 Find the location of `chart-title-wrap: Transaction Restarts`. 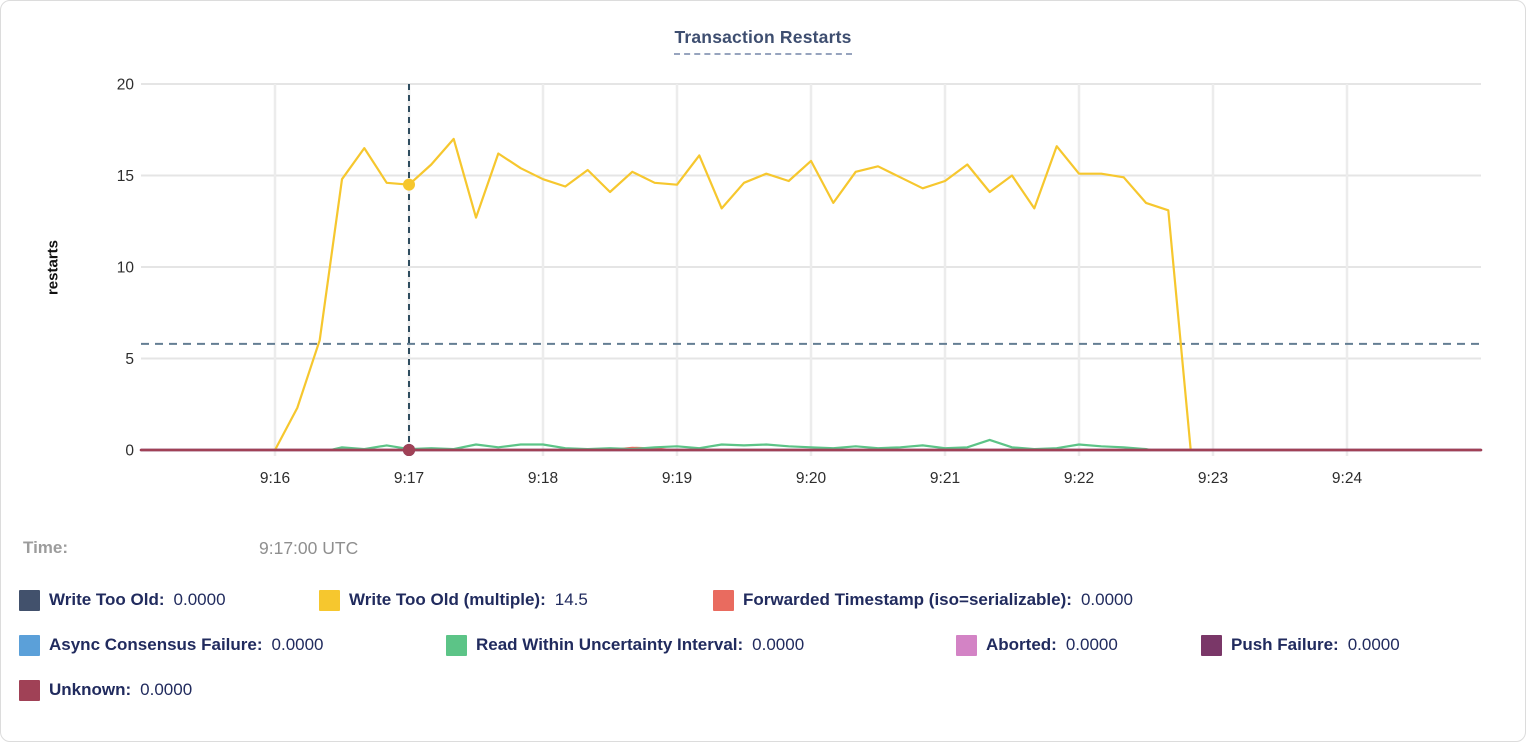

chart-title-wrap: Transaction Restarts is located at coordinates (763, 41).